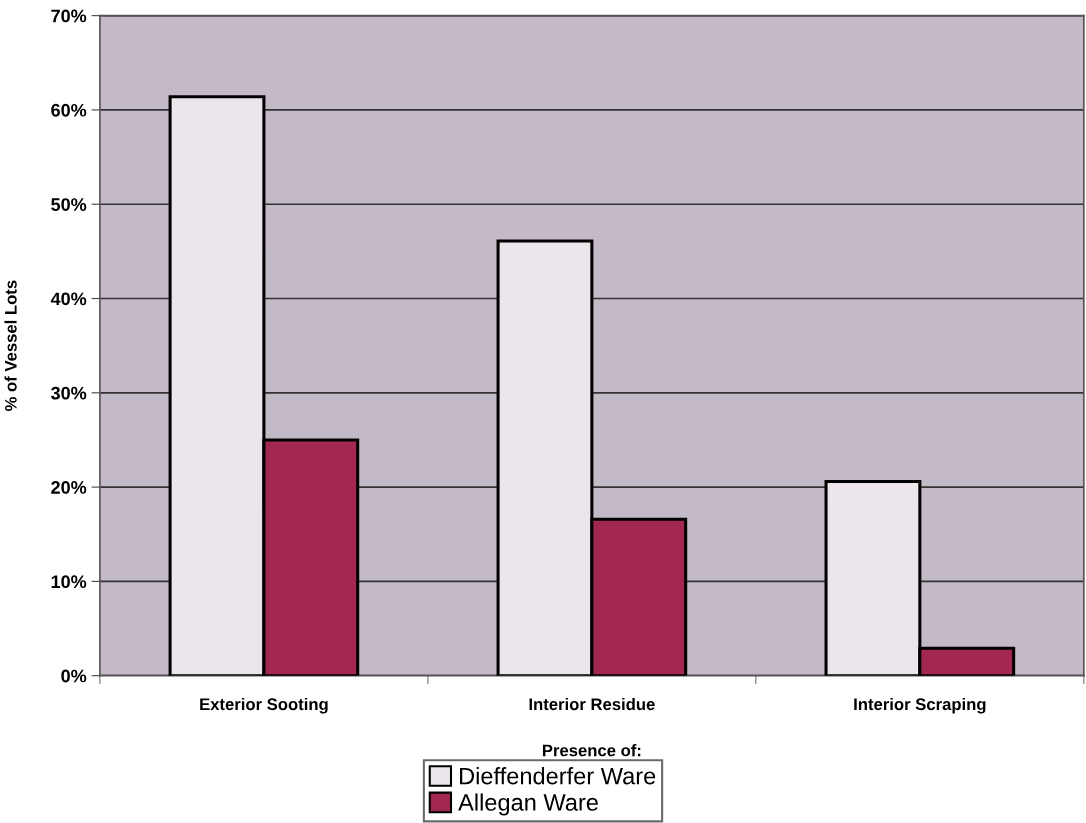  What do you see at coordinates (264, 705) in the screenshot?
I see `x-tick-label: Exterior Sooting` at bounding box center [264, 705].